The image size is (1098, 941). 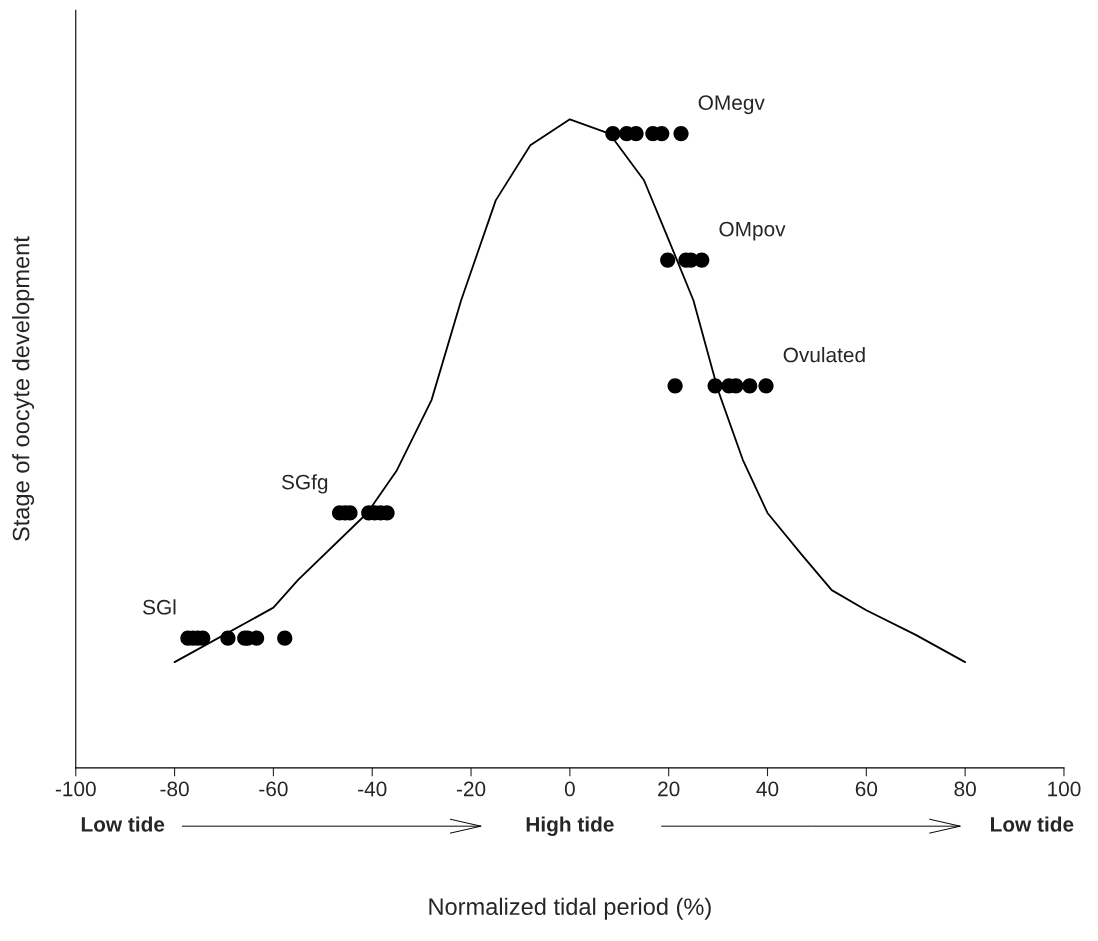 What do you see at coordinates (75, 789) in the screenshot?
I see `x-tick-label: -100` at bounding box center [75, 789].